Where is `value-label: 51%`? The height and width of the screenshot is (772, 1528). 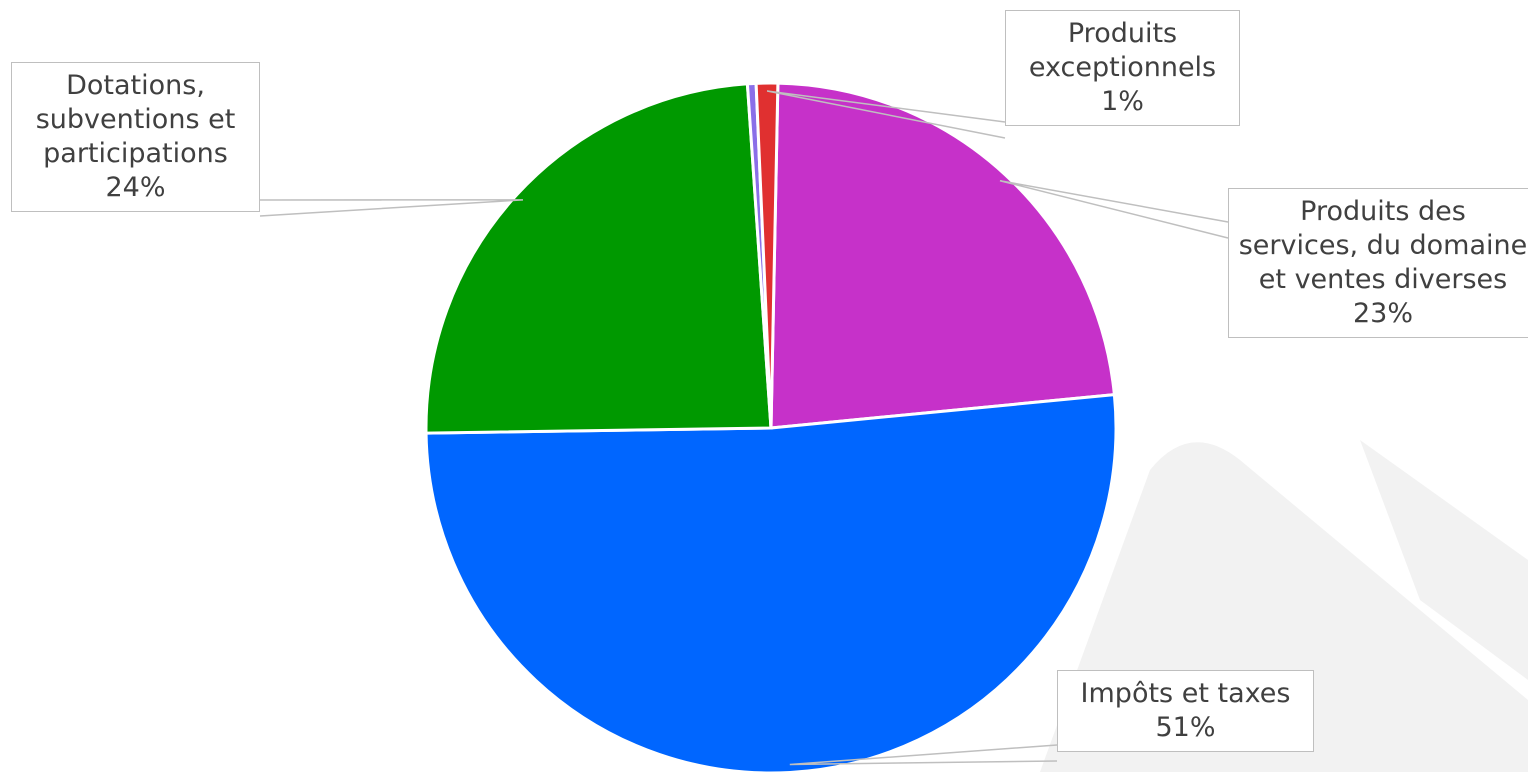 value-label: 51% is located at coordinates (1185, 727).